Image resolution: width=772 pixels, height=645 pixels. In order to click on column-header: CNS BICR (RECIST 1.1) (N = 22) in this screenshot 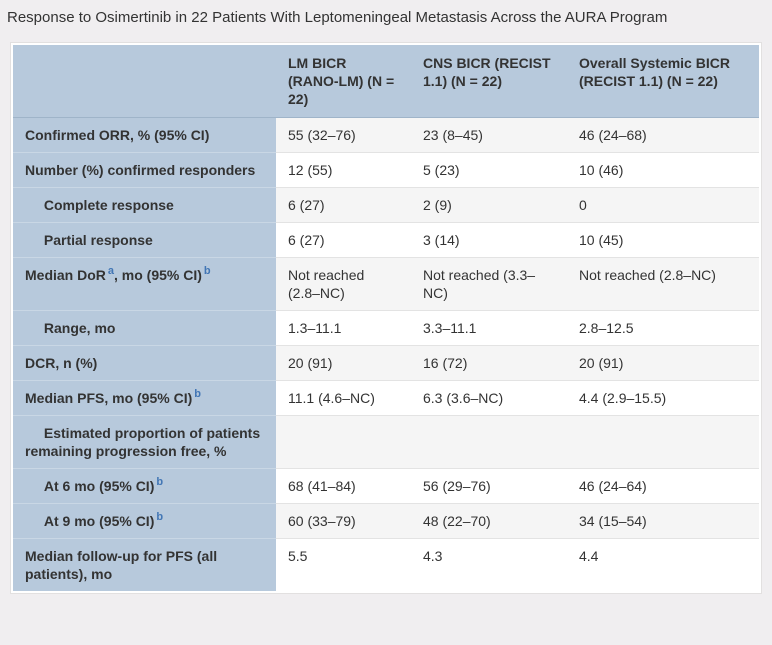, I will do `click(489, 81)`.